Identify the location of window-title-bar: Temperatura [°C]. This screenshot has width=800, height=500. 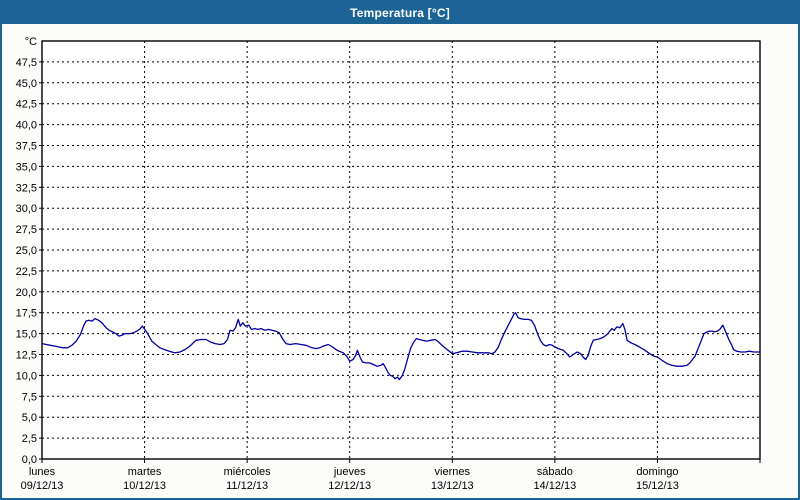
(400, 13).